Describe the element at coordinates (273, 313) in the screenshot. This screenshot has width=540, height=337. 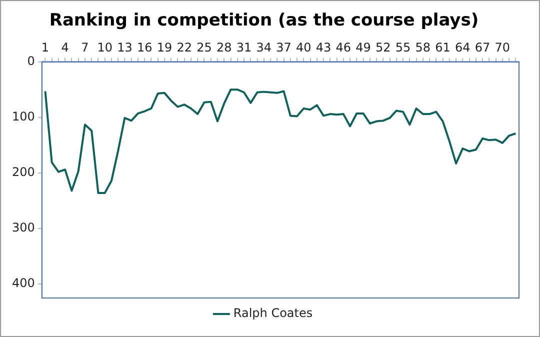
I see `legend-label: Ralph Coates` at that location.